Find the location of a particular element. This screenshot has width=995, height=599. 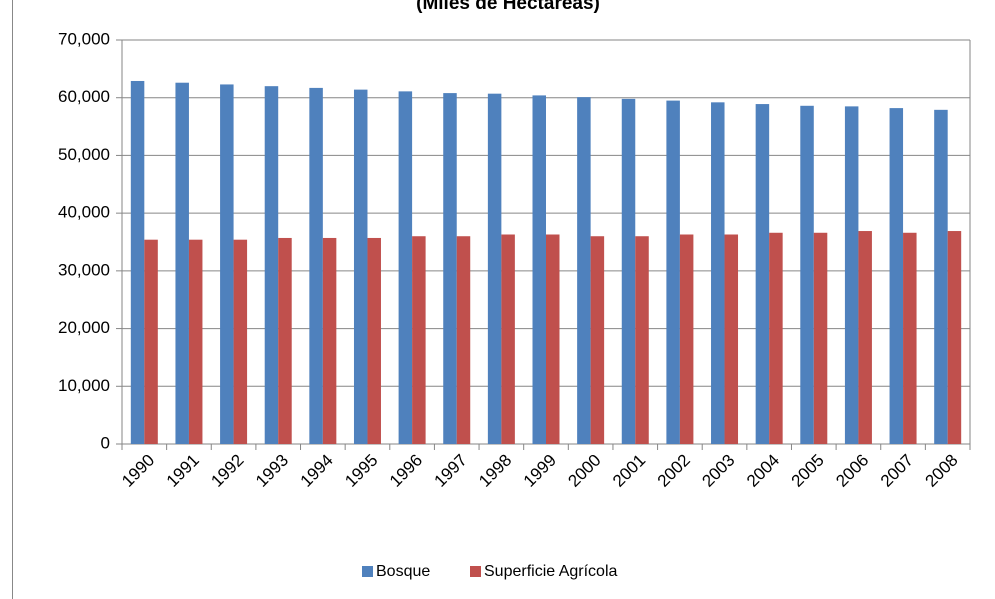

legend-label: Bosque is located at coordinates (403, 571).